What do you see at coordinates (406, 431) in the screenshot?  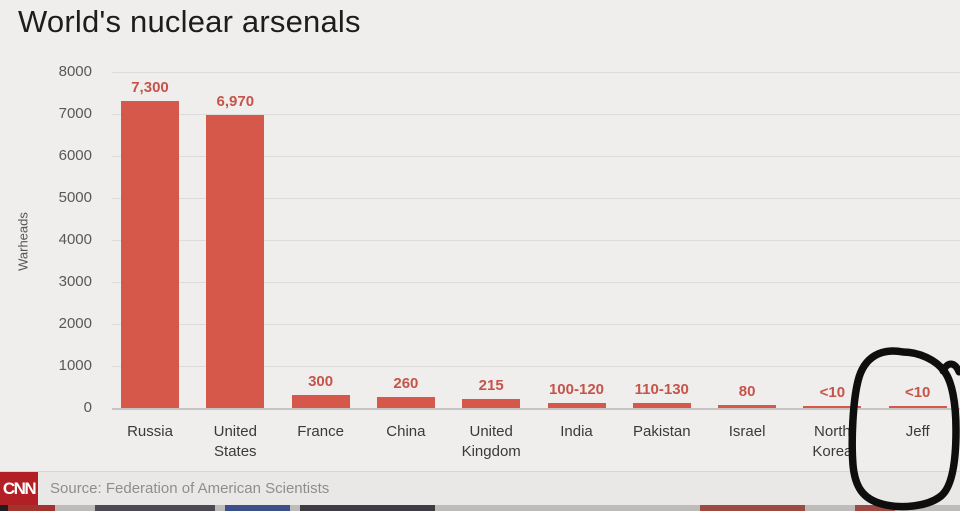 I see `category-label-china: China` at bounding box center [406, 431].